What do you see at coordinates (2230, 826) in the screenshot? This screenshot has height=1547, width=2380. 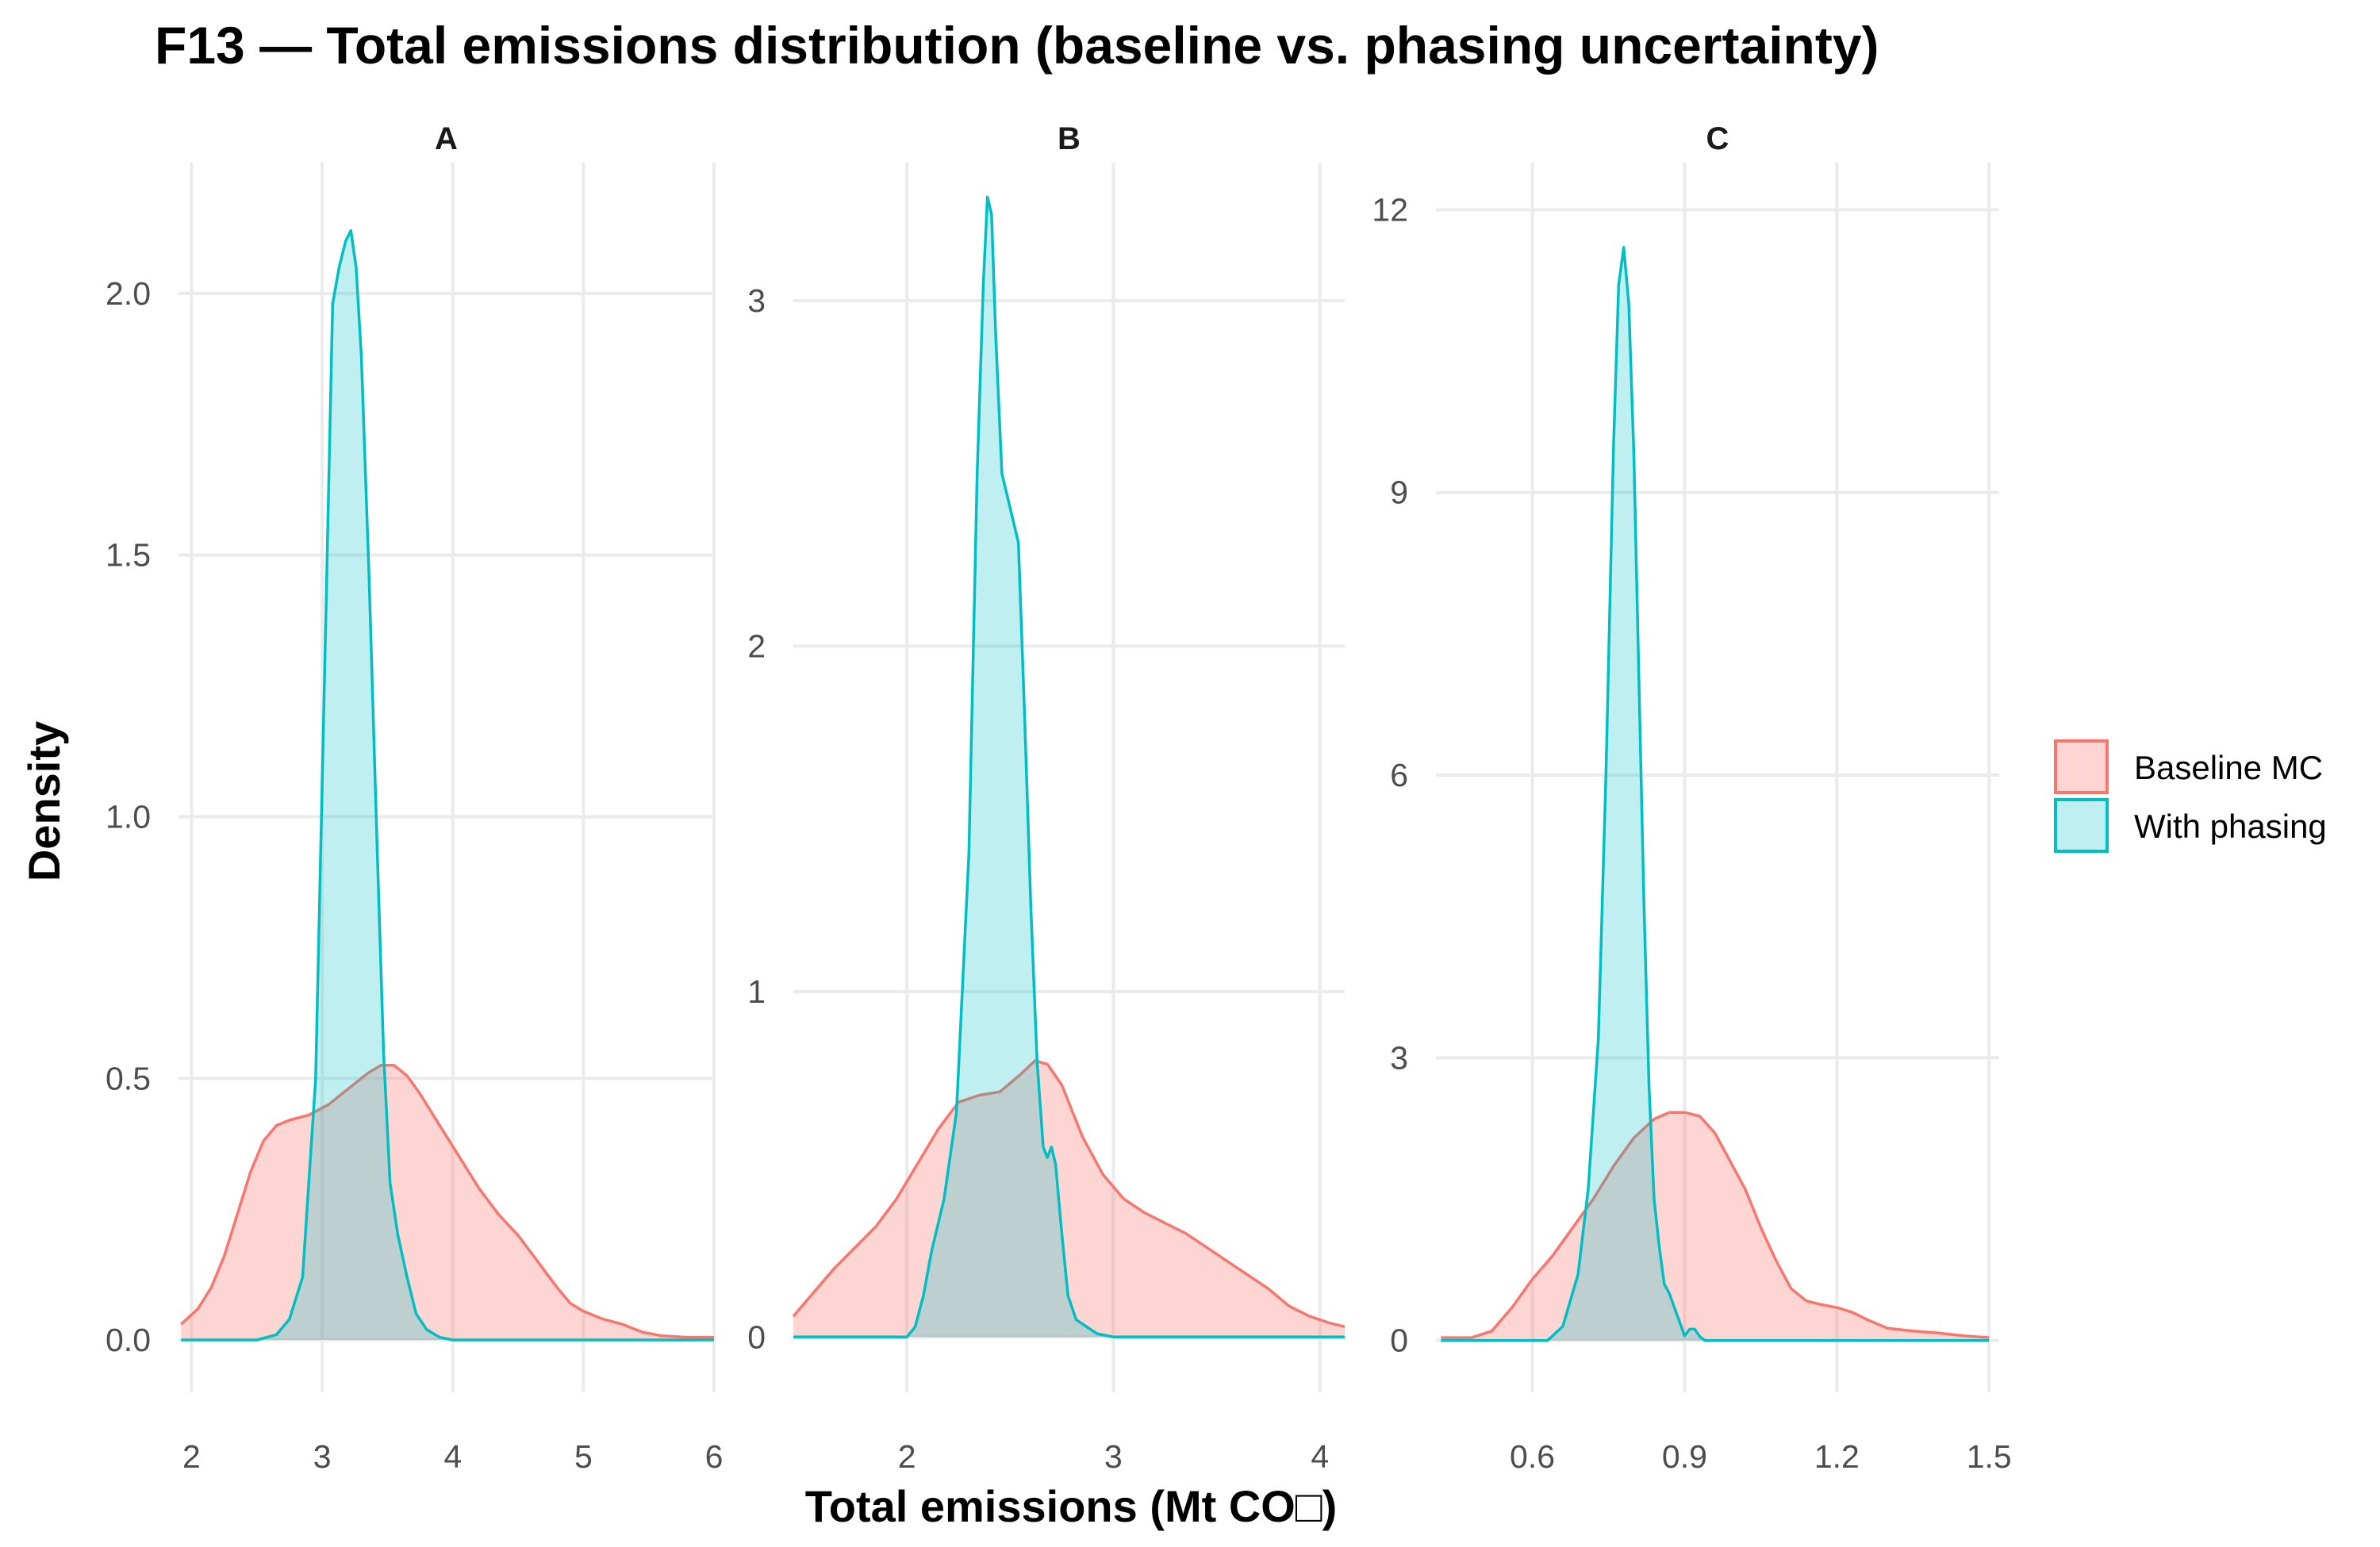 I see `legend-label-with-phasing: With phasing` at bounding box center [2230, 826].